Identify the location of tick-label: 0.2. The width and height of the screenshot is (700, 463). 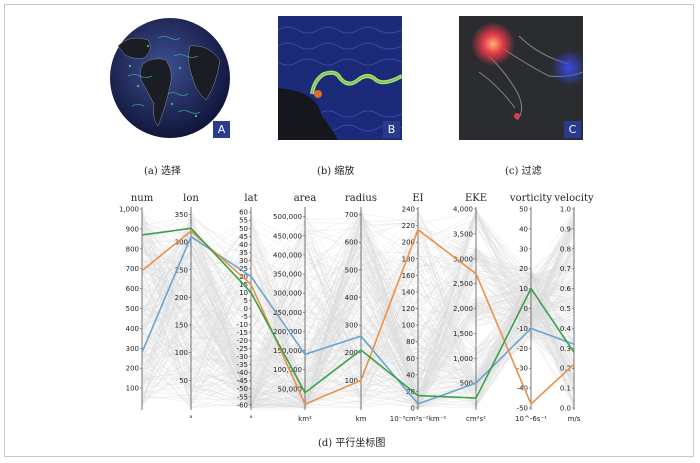
(565, 369).